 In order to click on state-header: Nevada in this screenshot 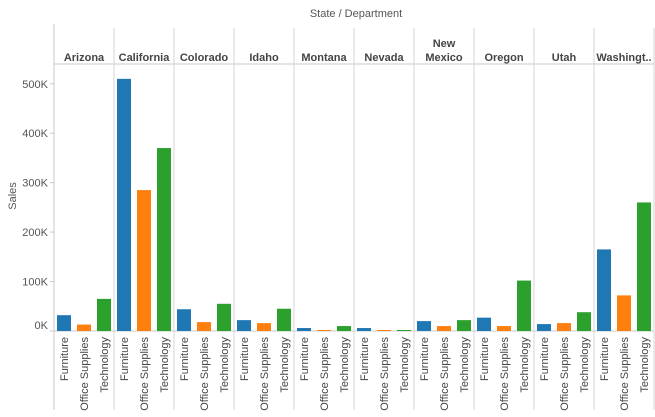, I will do `click(384, 58)`.